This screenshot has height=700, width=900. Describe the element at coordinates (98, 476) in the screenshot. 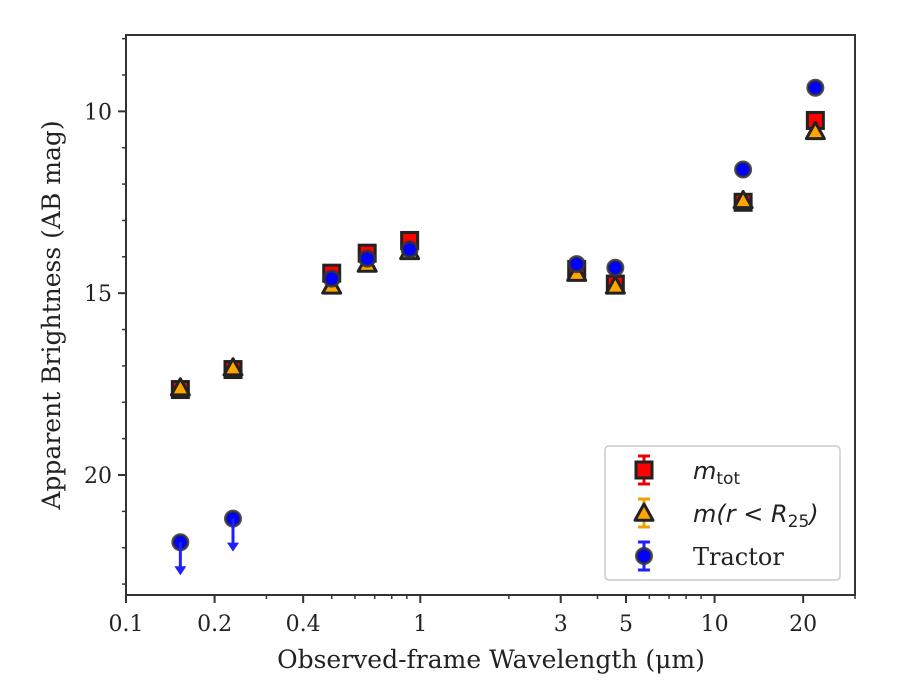

I see `y-tick-label: 20` at that location.